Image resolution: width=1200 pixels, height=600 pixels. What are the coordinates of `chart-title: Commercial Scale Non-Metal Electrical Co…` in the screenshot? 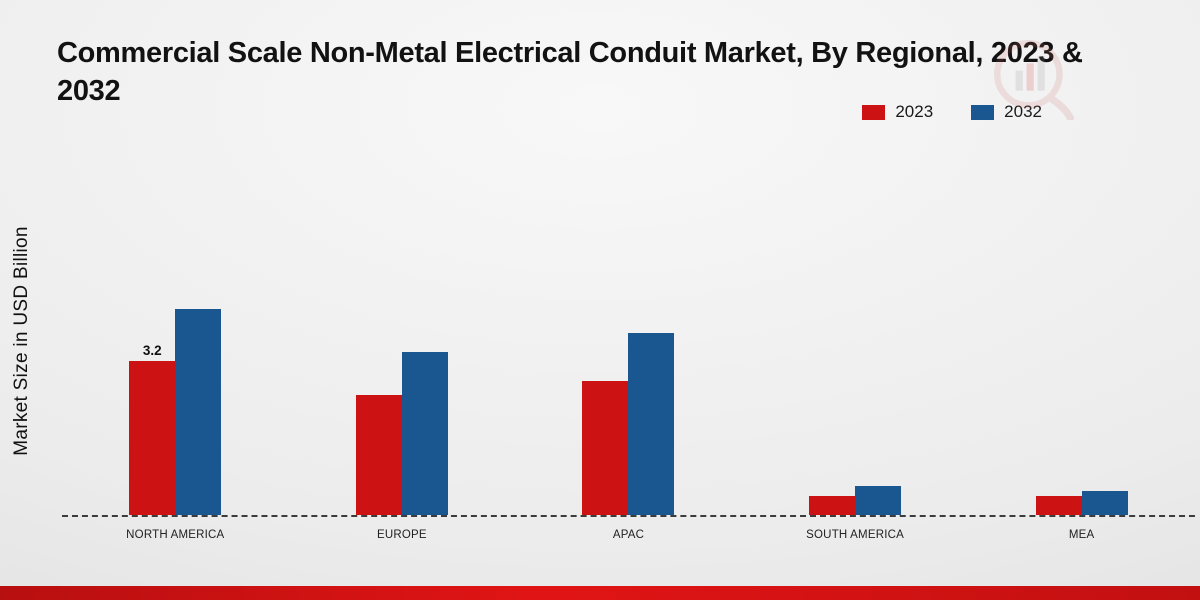 It's located at (570, 72).